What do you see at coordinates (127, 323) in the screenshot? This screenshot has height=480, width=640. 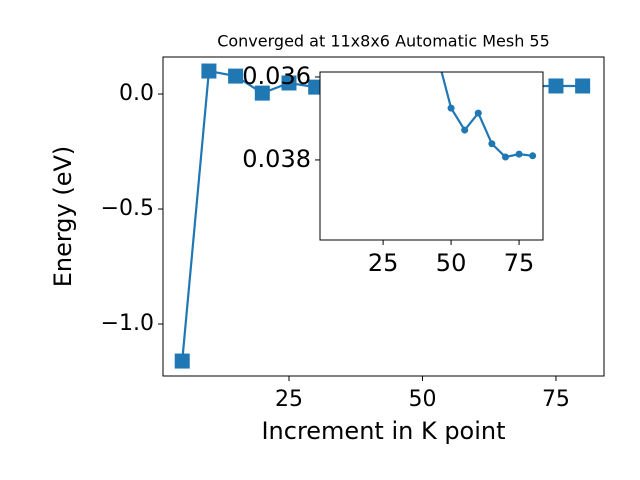 I see `y-tick-label: −1.0` at bounding box center [127, 323].